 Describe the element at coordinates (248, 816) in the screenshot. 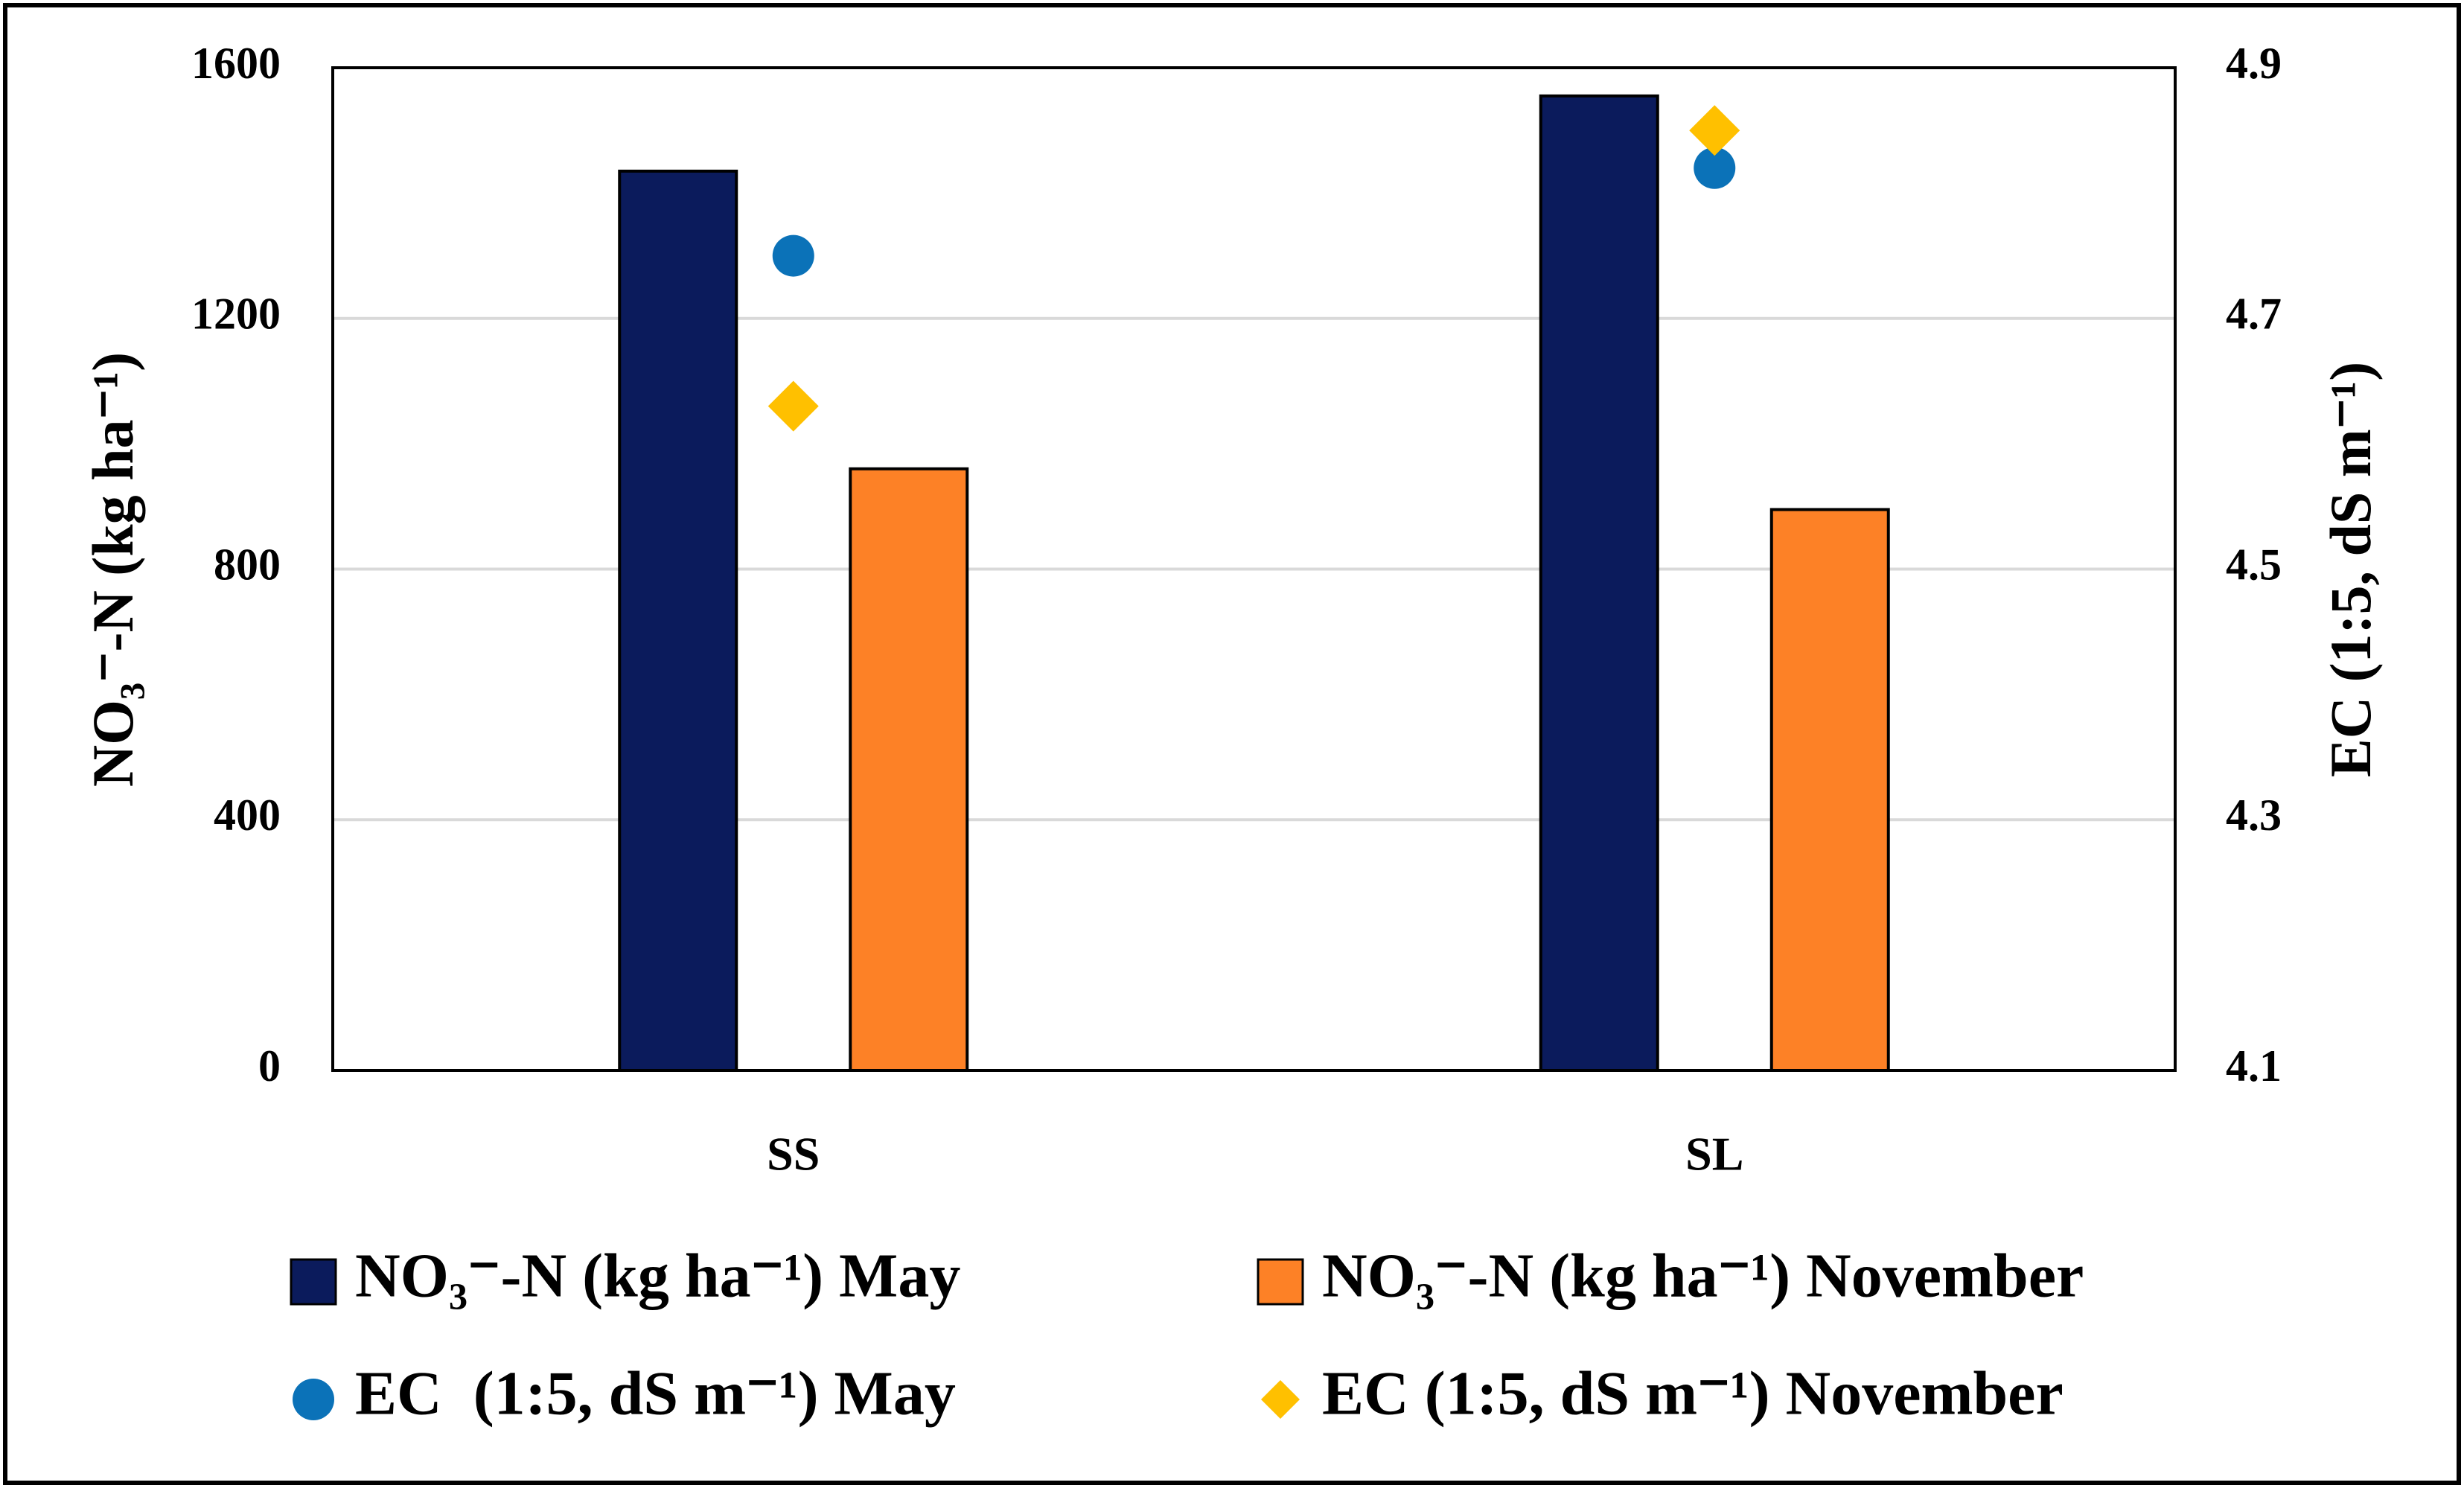

I see `y-tick-label: 400` at that location.